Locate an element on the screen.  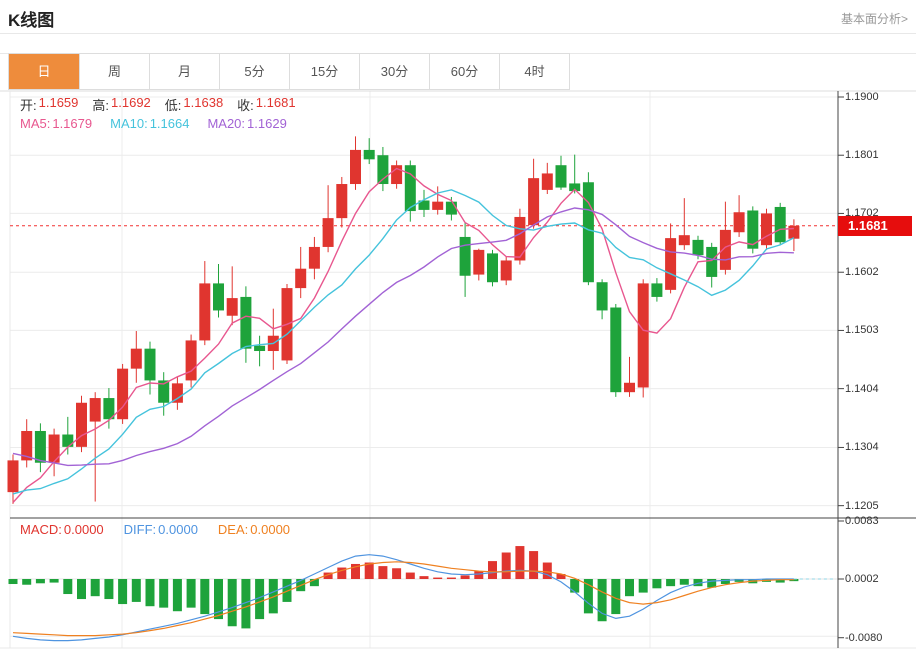
ma-legend-value: 1.1629 is located at coordinates (267, 123).